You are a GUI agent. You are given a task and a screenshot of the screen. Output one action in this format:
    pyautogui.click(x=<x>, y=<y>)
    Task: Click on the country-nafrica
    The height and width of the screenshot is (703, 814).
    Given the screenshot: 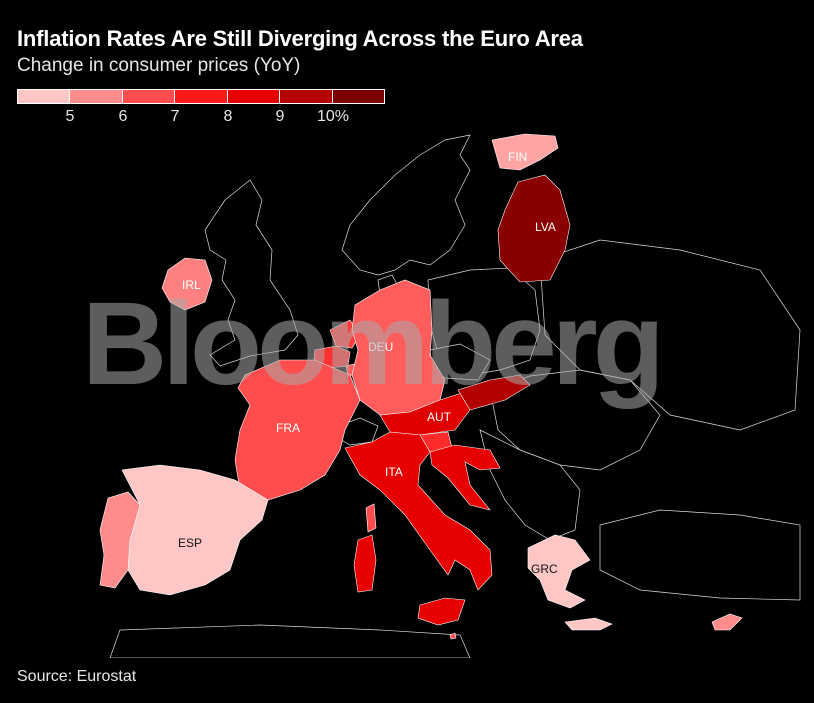 What is the action you would take?
    pyautogui.click(x=290, y=641)
    